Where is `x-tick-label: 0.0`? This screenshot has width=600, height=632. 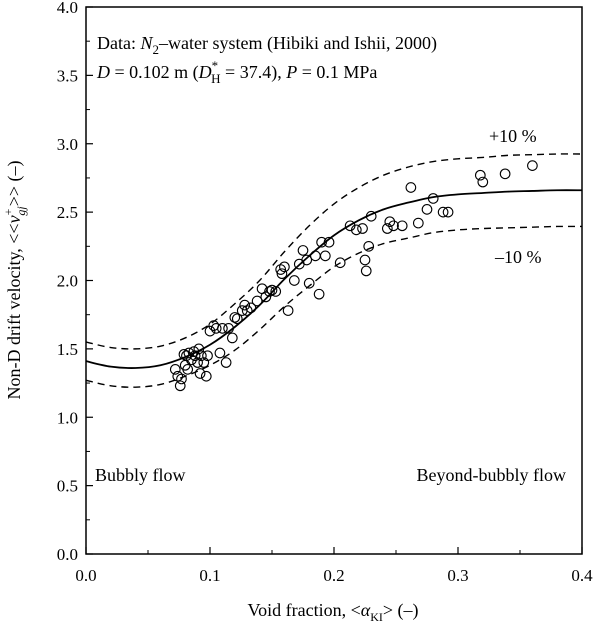 x-tick-label: 0.0 is located at coordinates (85, 575).